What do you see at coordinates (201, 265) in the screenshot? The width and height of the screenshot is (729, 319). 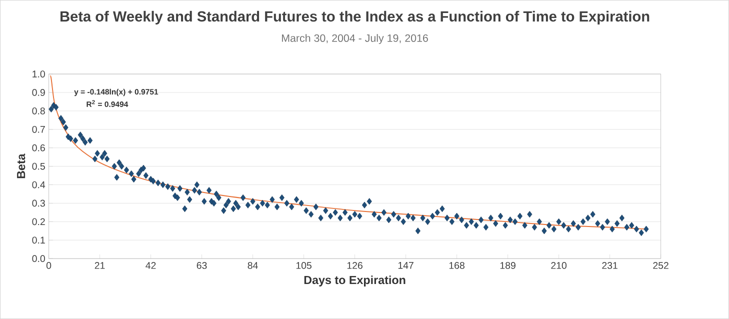 I see `x-tick-label: 63` at bounding box center [201, 265].